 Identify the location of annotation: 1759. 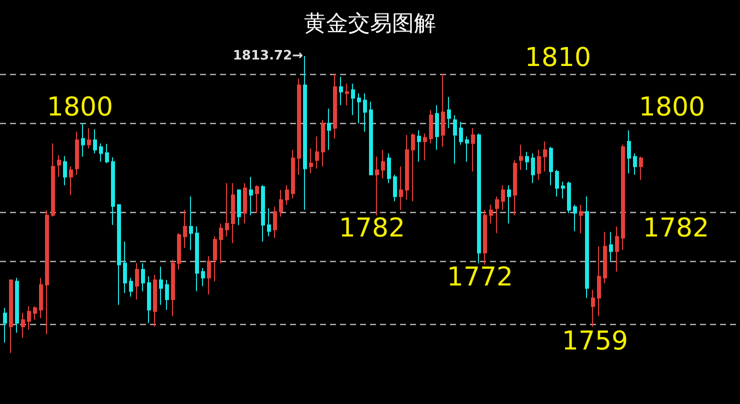
(595, 341).